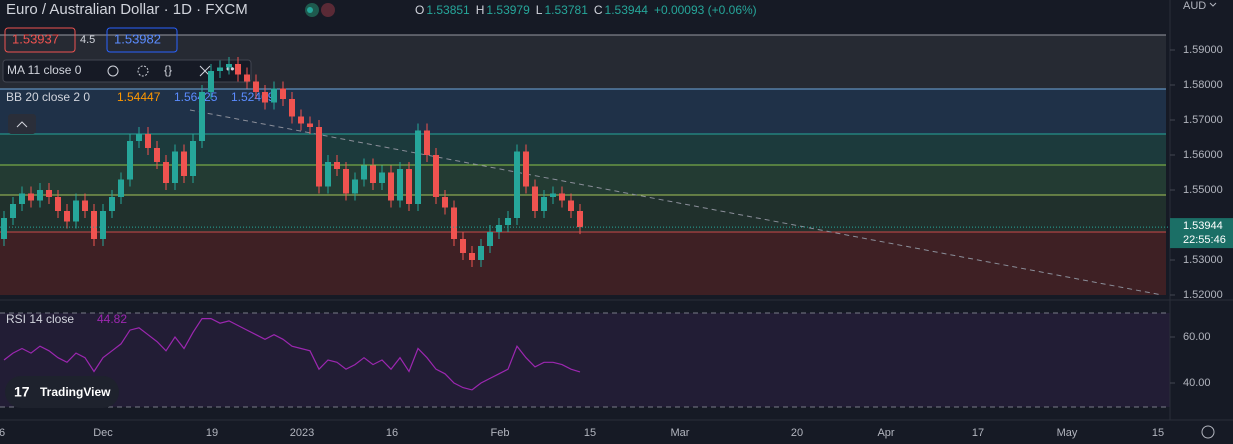  I want to click on currency: AUD, so click(1194, 6).